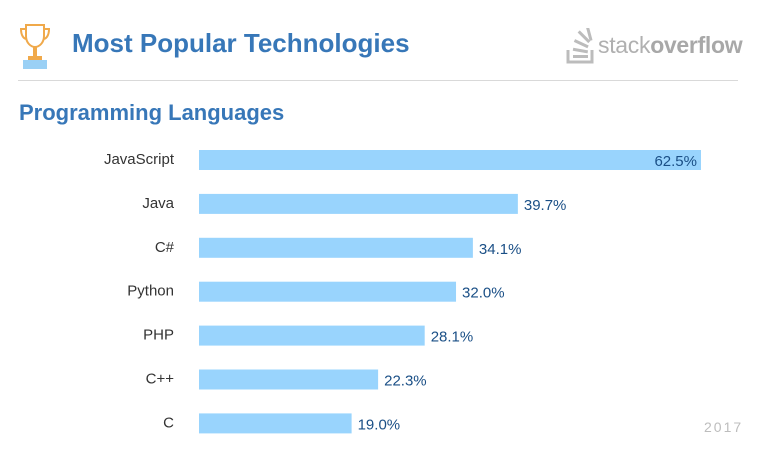 This screenshot has height=452, width=769. What do you see at coordinates (152, 112) in the screenshot?
I see `section-title: Programming Languages` at bounding box center [152, 112].